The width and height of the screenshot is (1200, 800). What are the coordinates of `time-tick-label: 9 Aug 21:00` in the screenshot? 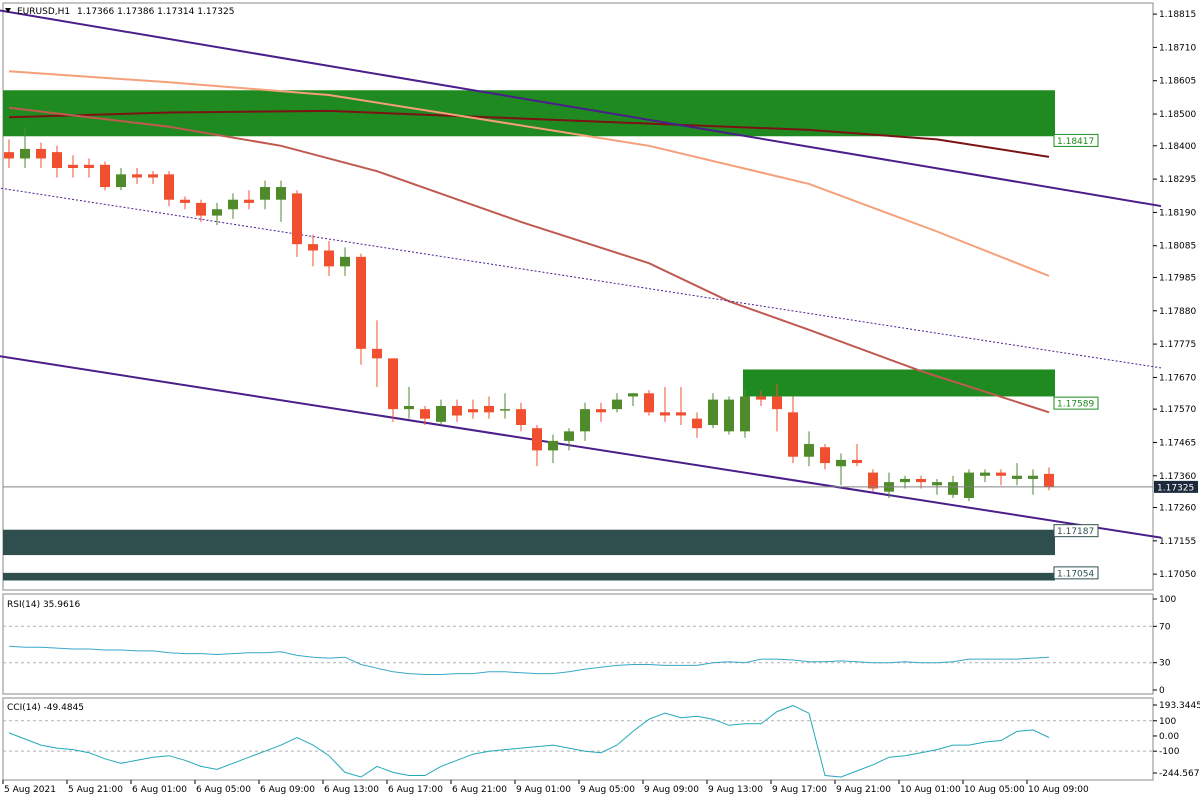 It's located at (863, 790).